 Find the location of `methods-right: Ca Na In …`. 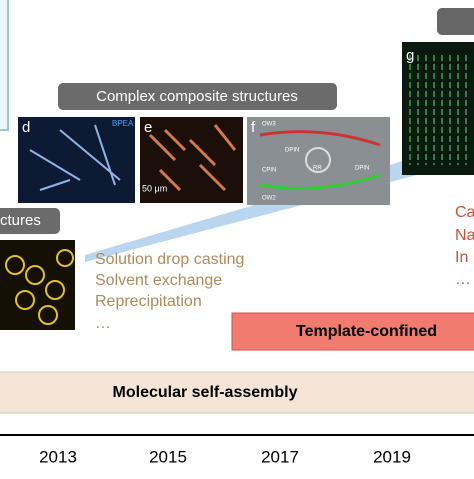

methods-right: Ca Na In … is located at coordinates (464, 246).